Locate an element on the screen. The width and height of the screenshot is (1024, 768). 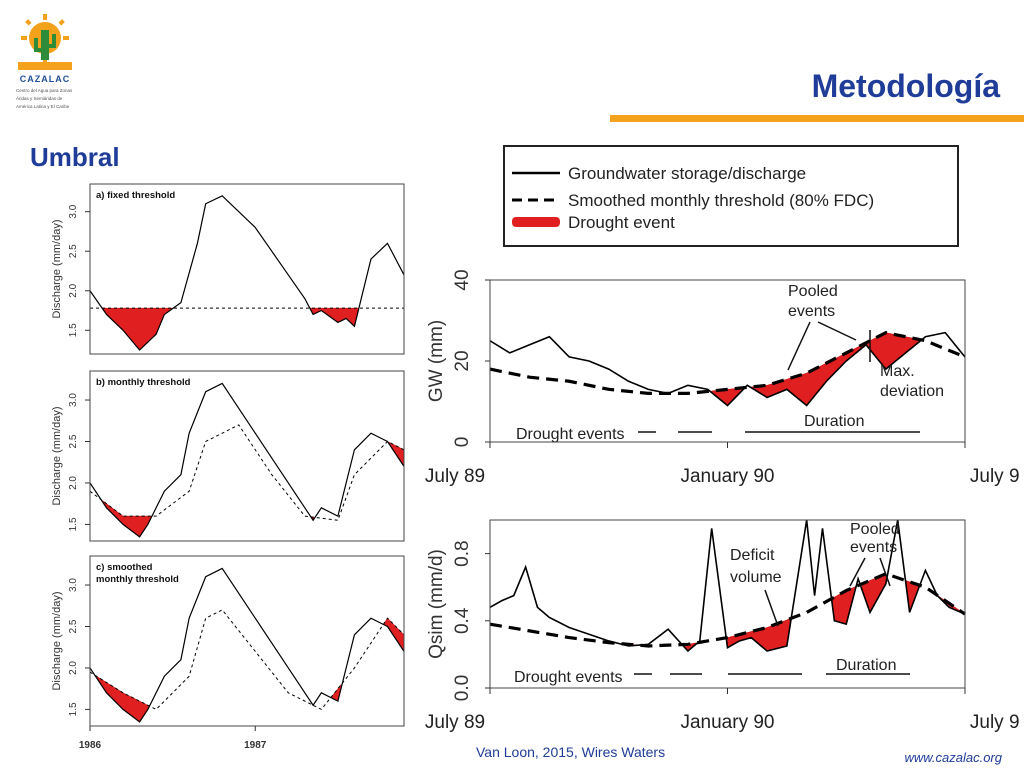
brand-name: CAZALAC is located at coordinates (45, 79).